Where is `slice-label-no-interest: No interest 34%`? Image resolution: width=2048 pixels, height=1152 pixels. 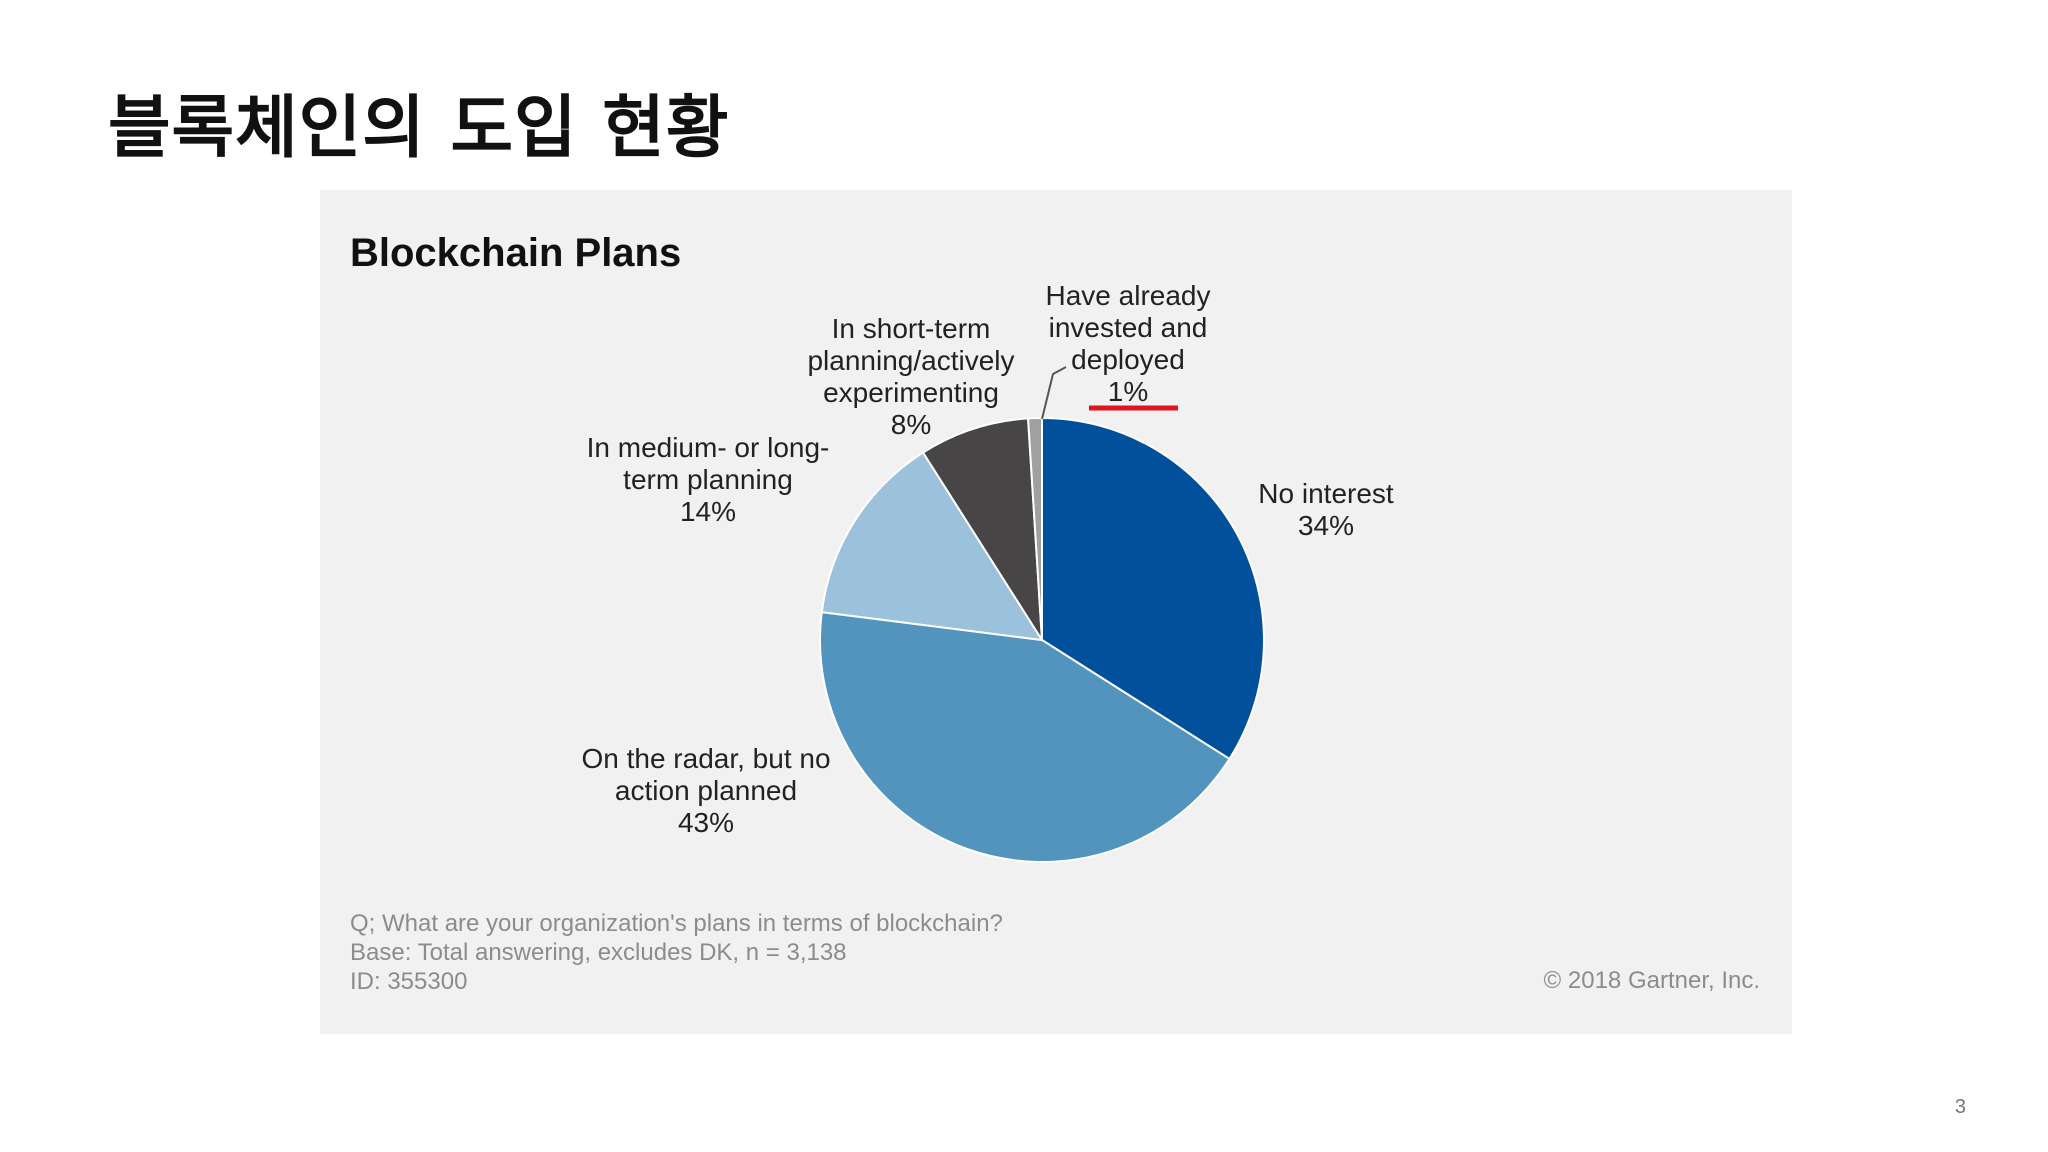
slice-label-no-interest: No interest 34% is located at coordinates (1326, 509).